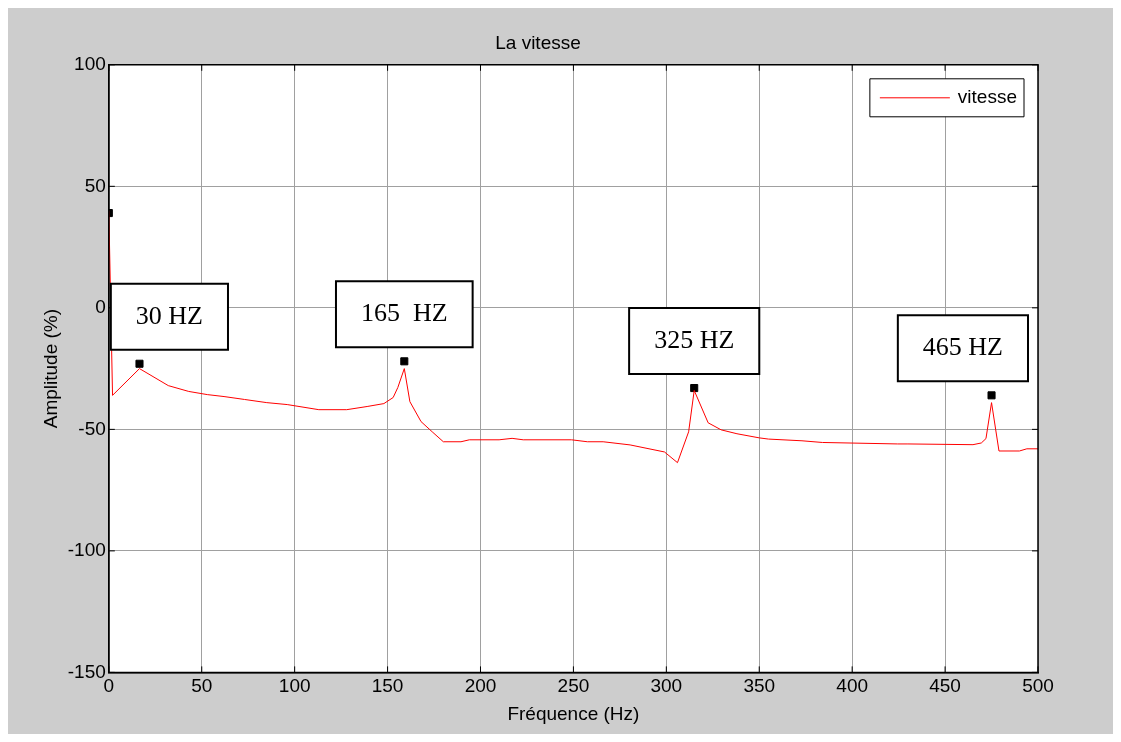 Image resolution: width=1121 pixels, height=742 pixels. I want to click on x-tick-label: 500, so click(1038, 686).